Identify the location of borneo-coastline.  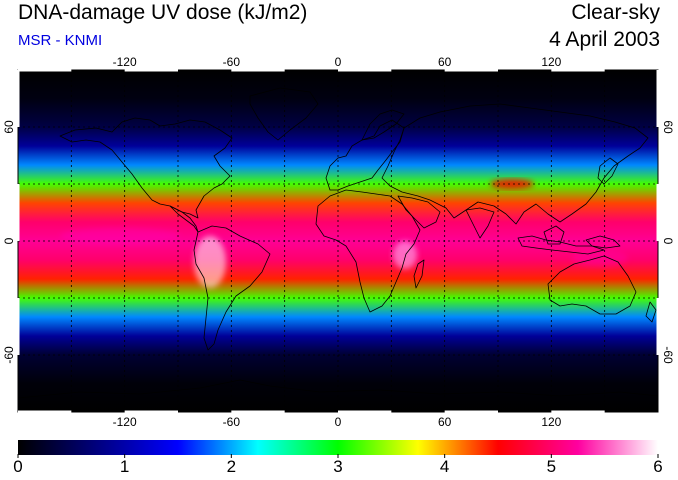
(554, 235).